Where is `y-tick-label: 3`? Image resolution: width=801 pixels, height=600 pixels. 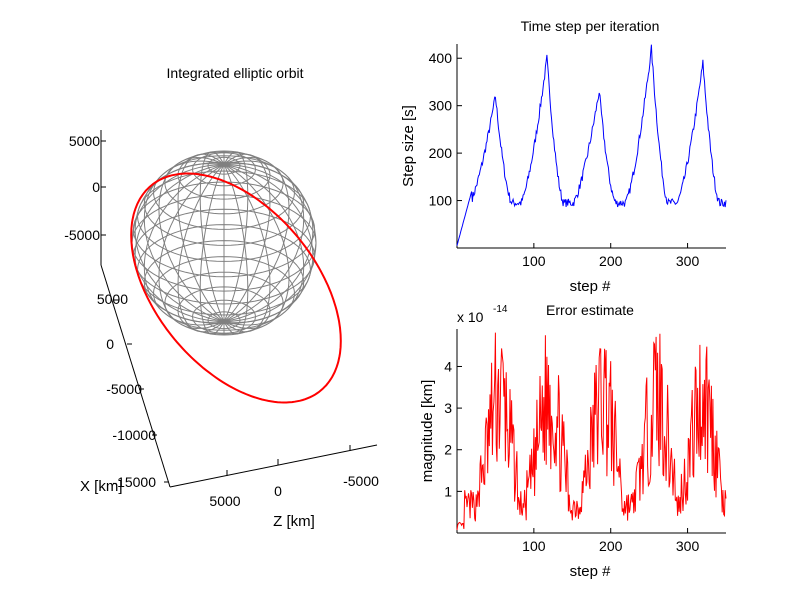
y-tick-label: 3 is located at coordinates (448, 408).